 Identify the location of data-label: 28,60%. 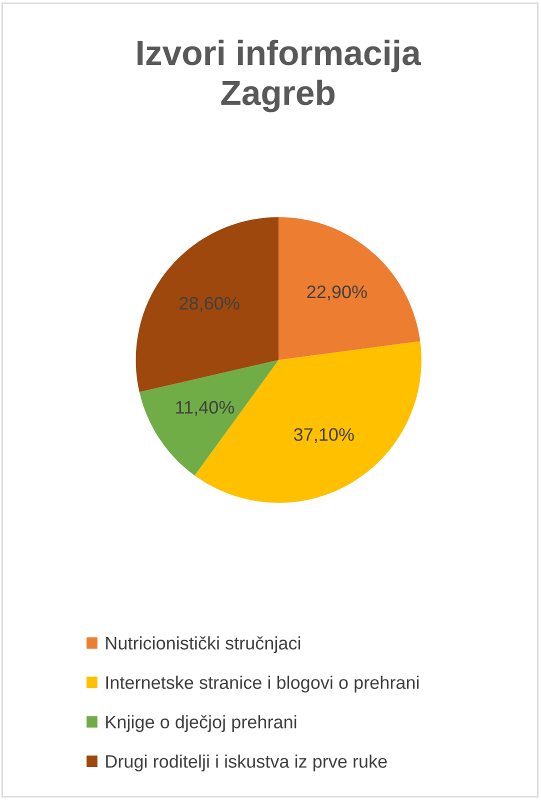
(210, 304).